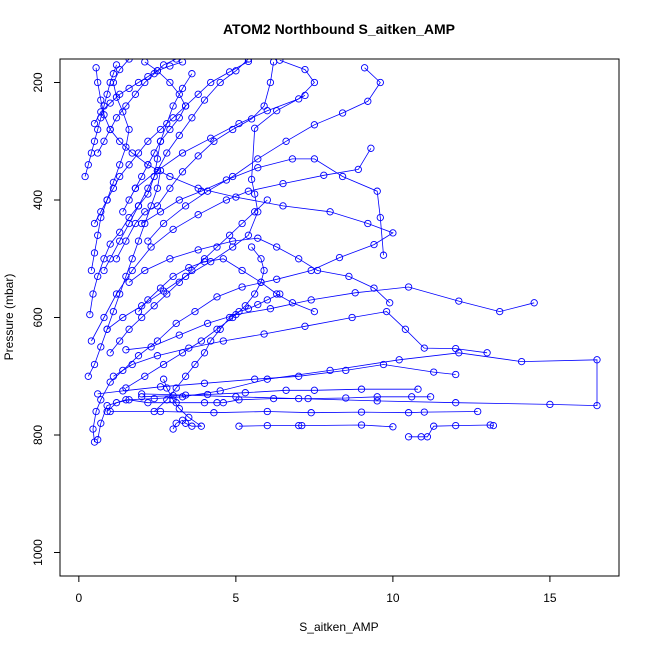 The image size is (650, 650). I want to click on y-axis: 200 400 600 800 1000, so click(45, 319).